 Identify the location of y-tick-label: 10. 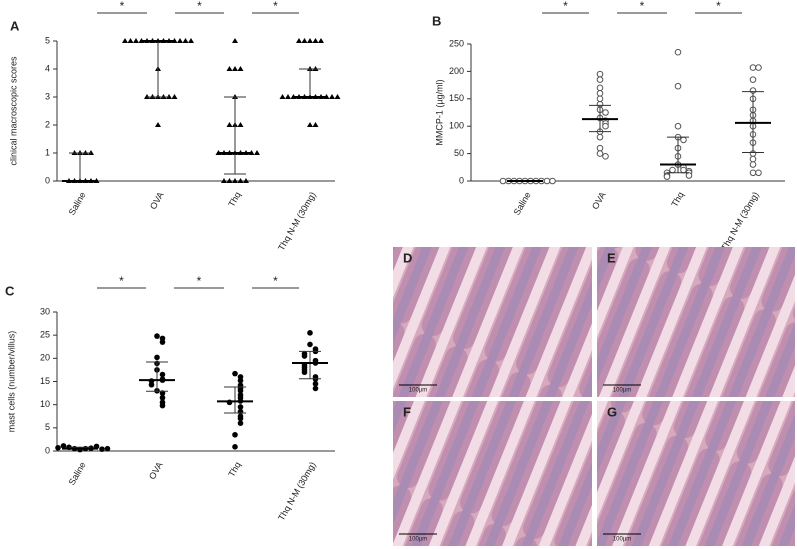
(45, 404).